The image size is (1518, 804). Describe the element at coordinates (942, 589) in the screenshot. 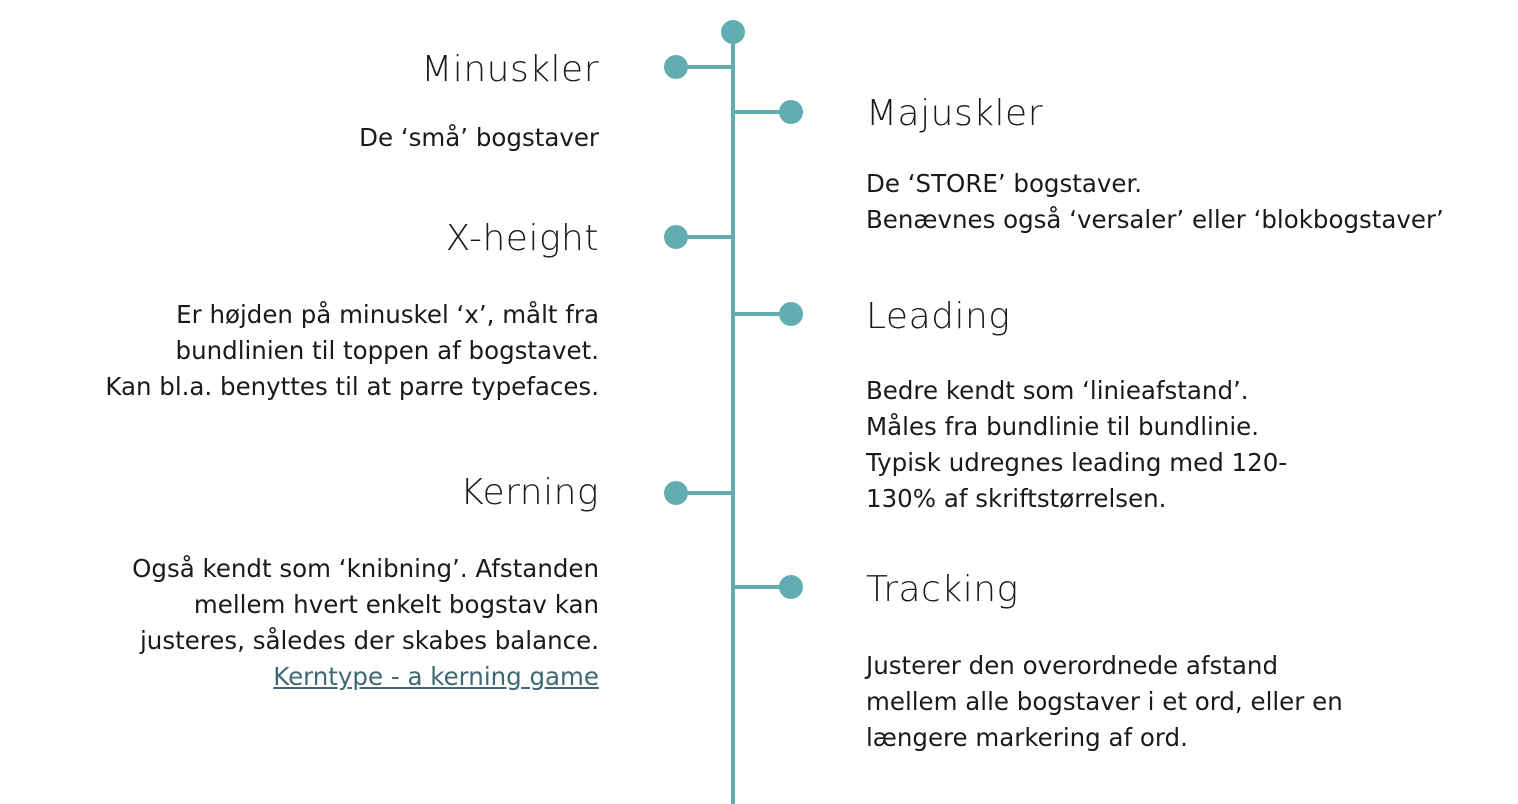

I see `term-title: Tracking` at that location.